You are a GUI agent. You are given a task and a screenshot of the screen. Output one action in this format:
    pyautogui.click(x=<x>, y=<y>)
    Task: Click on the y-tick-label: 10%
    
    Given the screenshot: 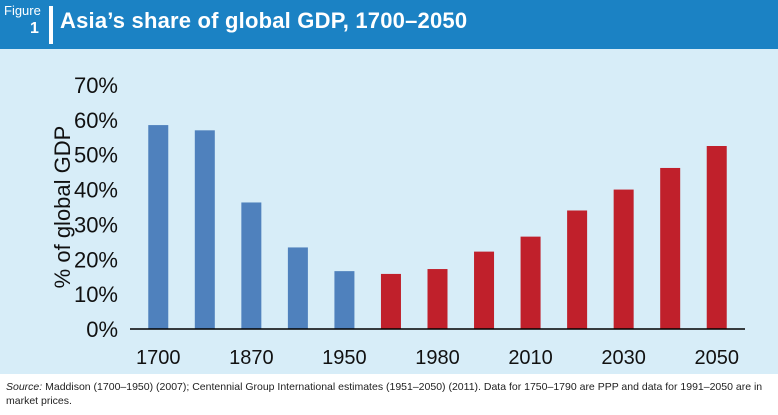 What is the action you would take?
    pyautogui.click(x=96, y=294)
    